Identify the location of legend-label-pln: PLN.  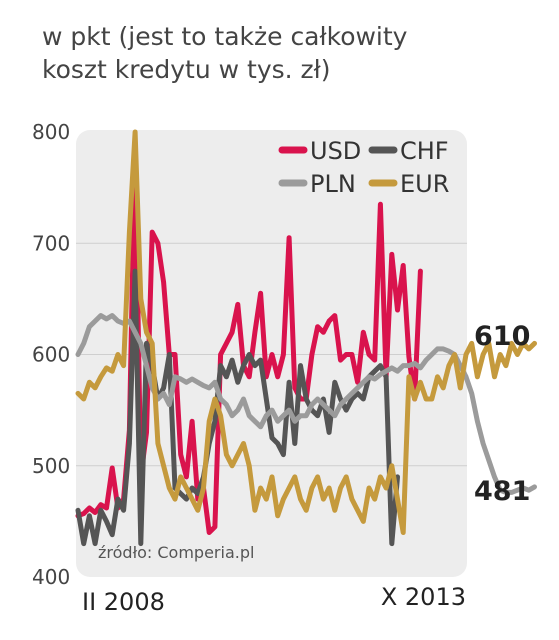
(333, 184).